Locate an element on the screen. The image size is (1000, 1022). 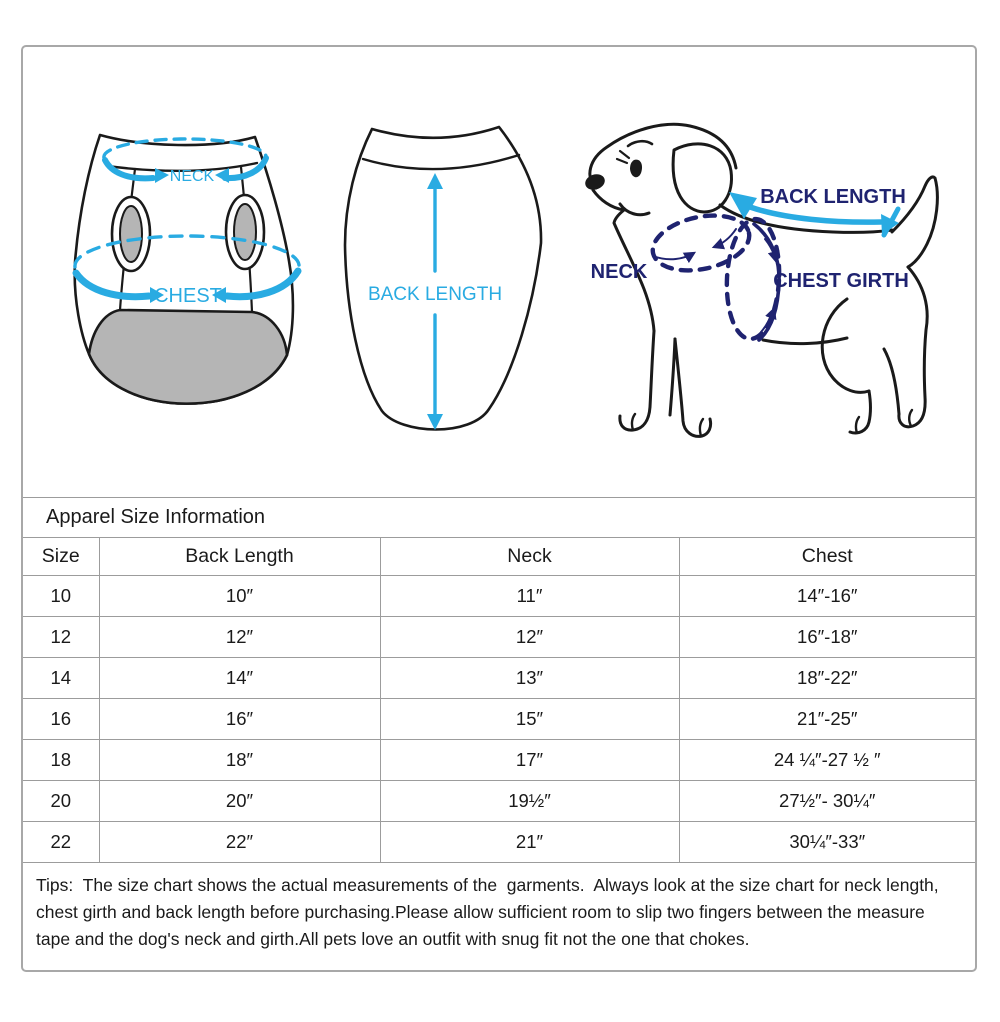
table-row: 22 22″ 21″ 30¼″-33″ is located at coordinates (499, 842).